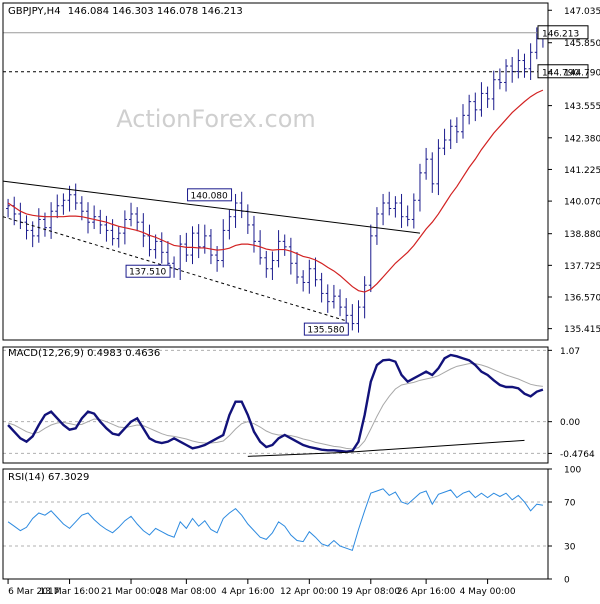 This screenshot has width=600, height=604. I want to click on price-tick-label: 136.570, so click(582, 298).